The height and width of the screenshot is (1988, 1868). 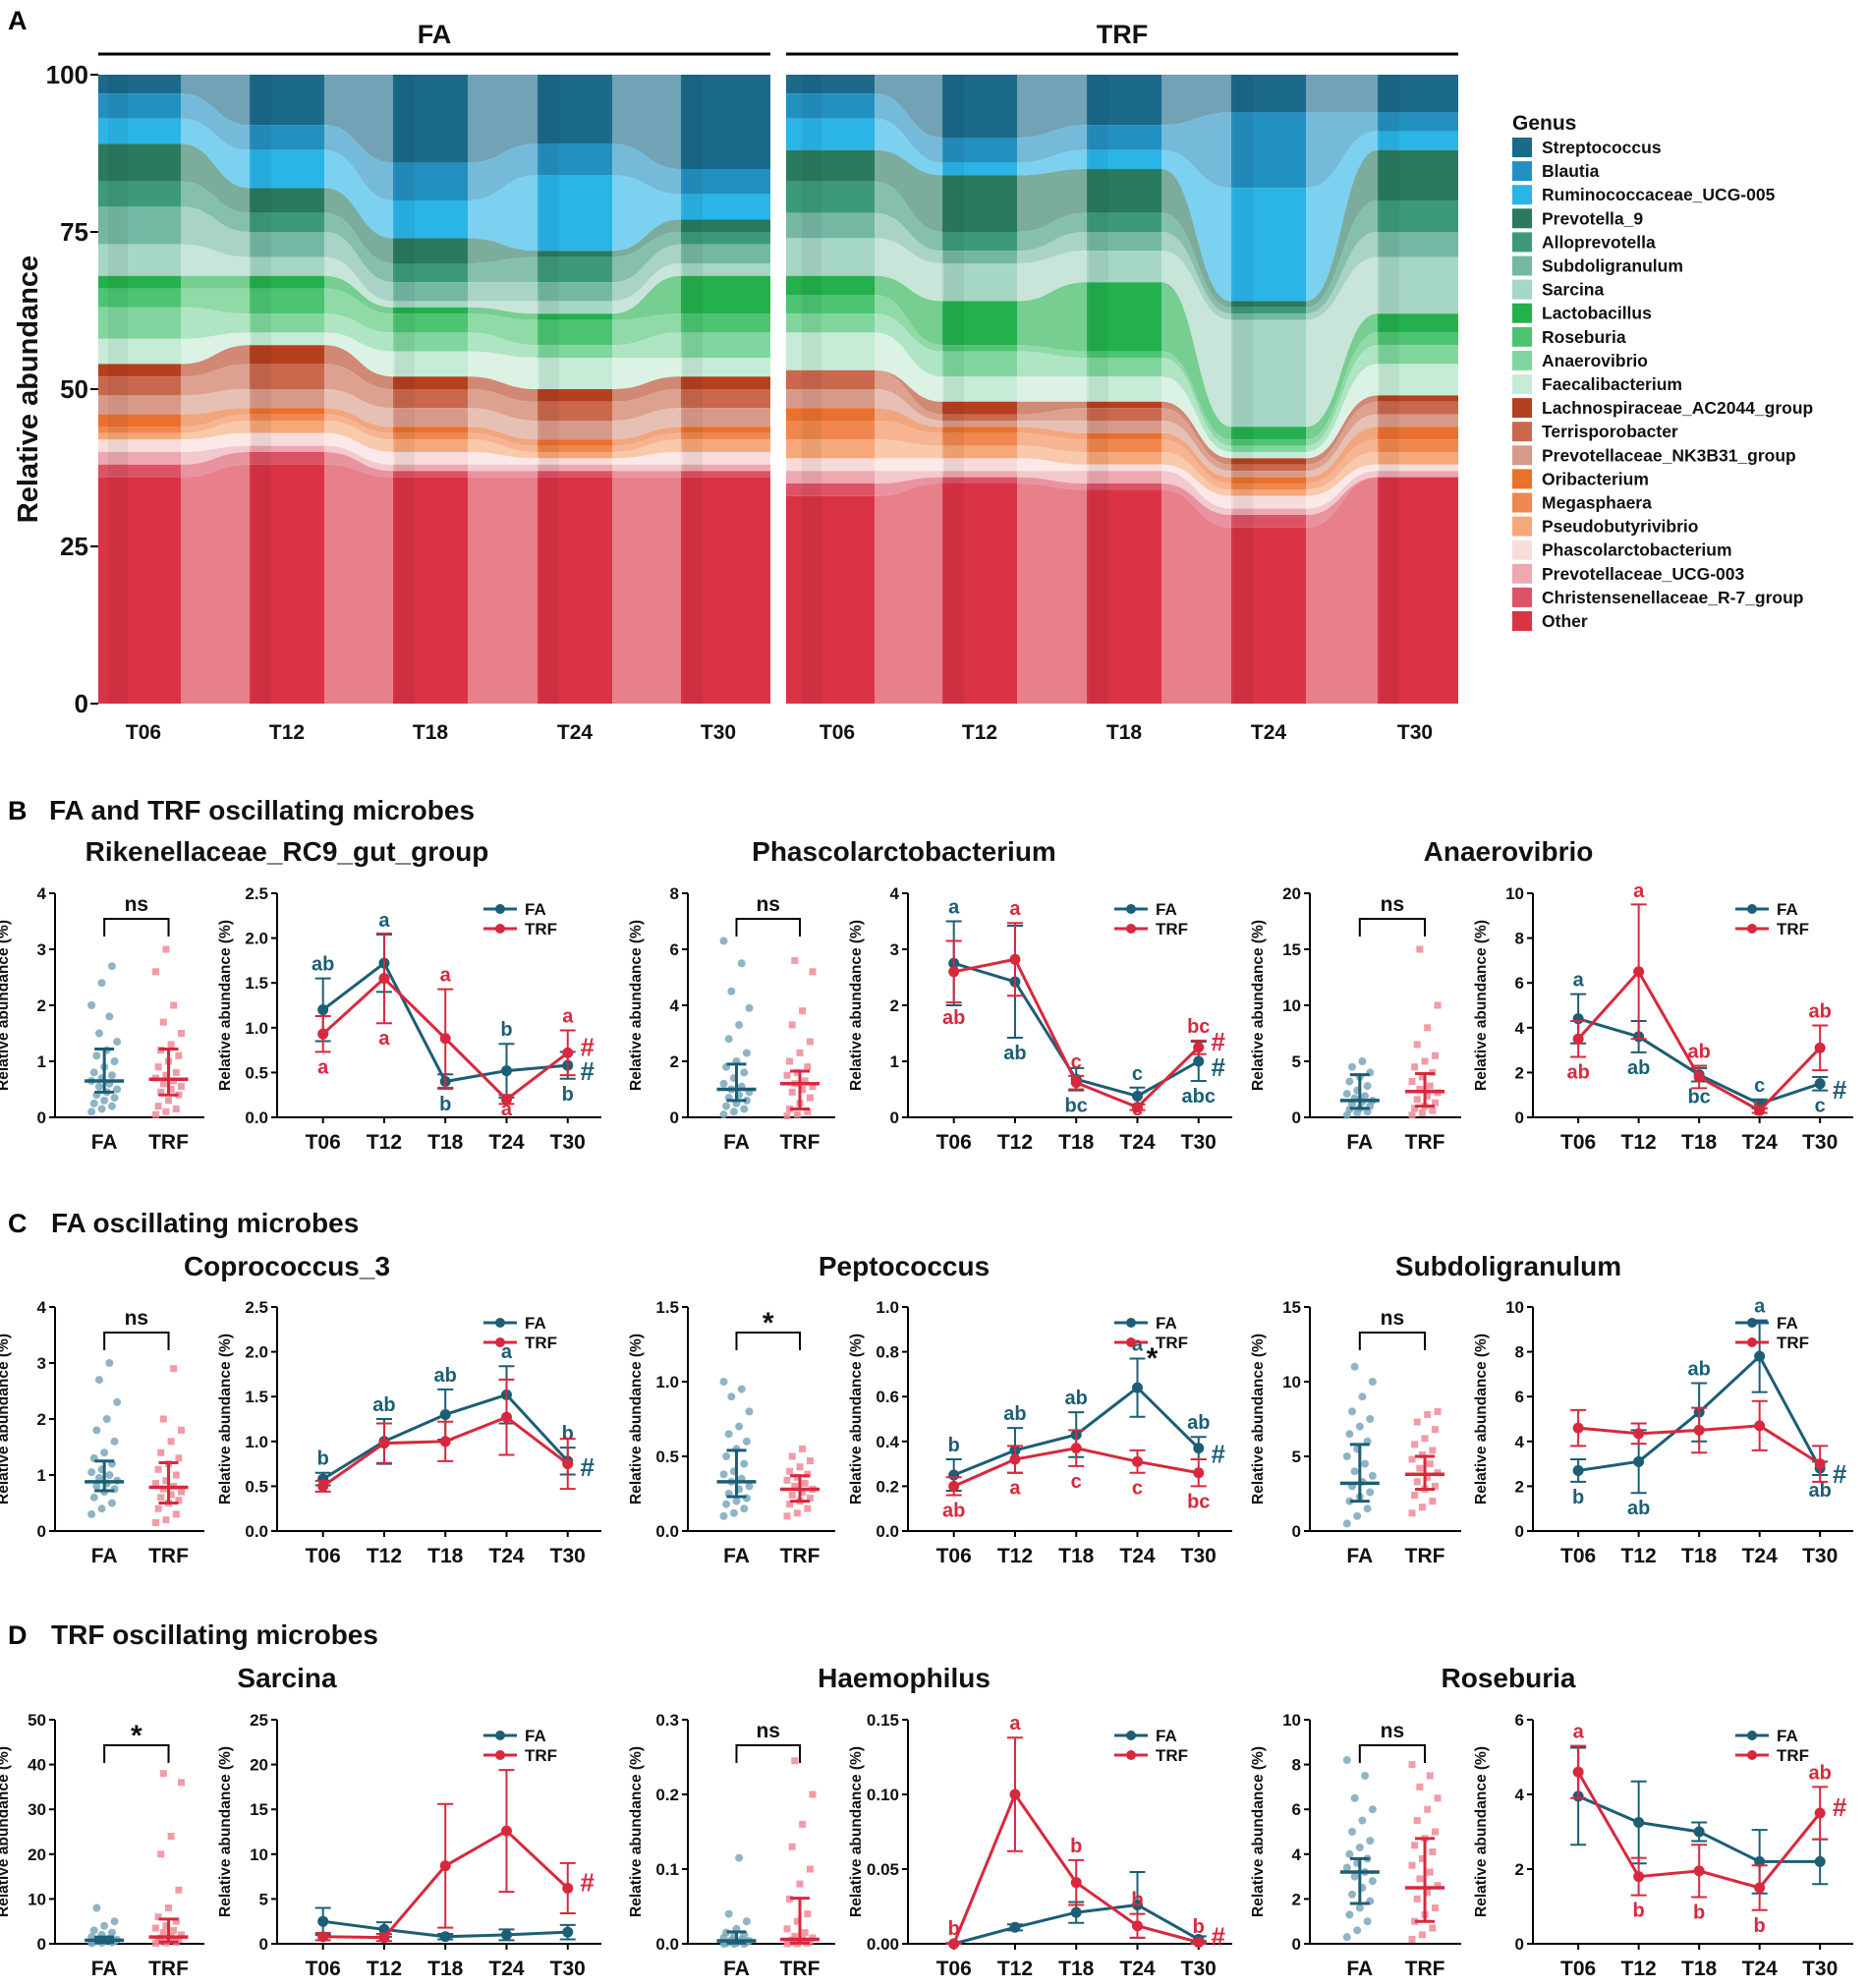 What do you see at coordinates (256, 1117) in the screenshot?
I see `y-tick-label: 0.0` at bounding box center [256, 1117].